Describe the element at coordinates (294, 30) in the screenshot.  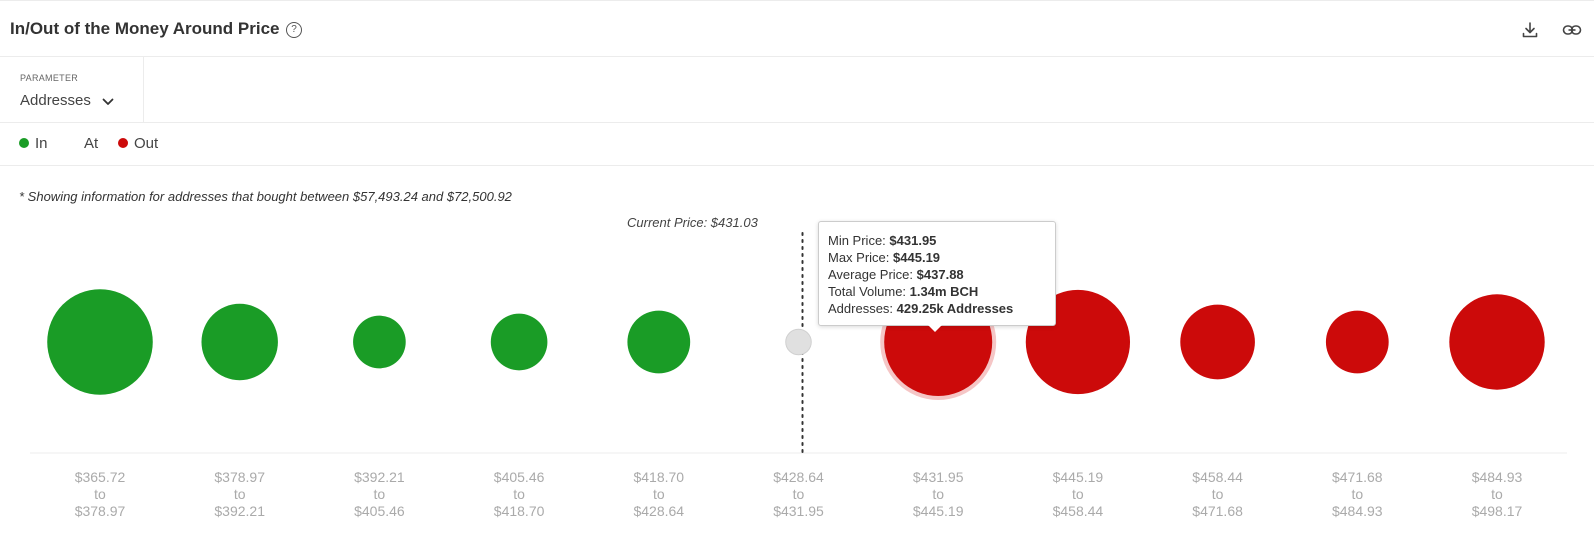
I see `help-icon: ?` at that location.